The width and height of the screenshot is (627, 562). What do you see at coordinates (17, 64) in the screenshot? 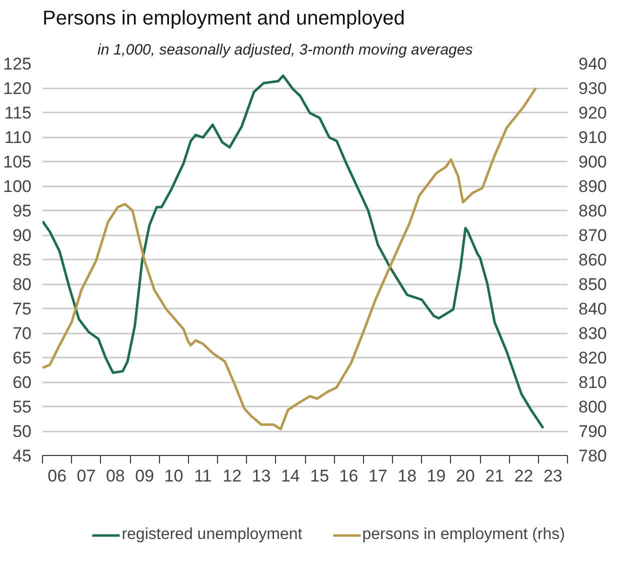
I see `y-tick-label: 125` at bounding box center [17, 64].